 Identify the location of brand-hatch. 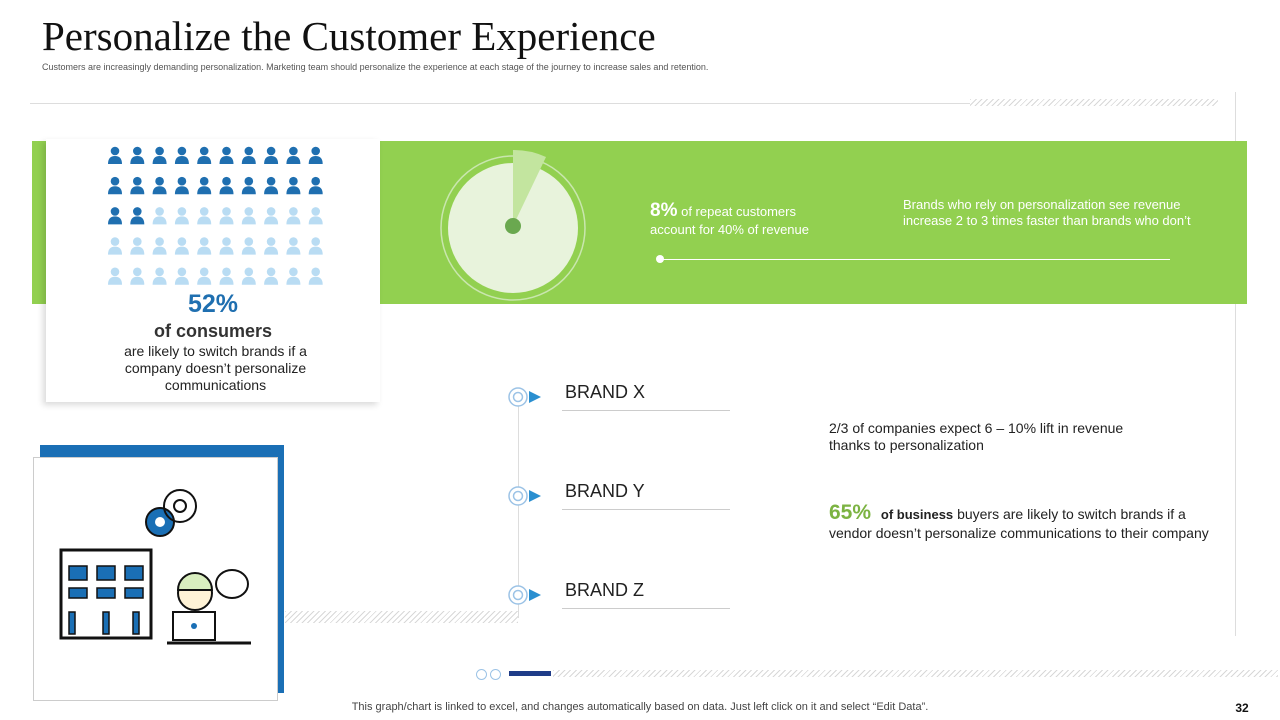
(401, 617).